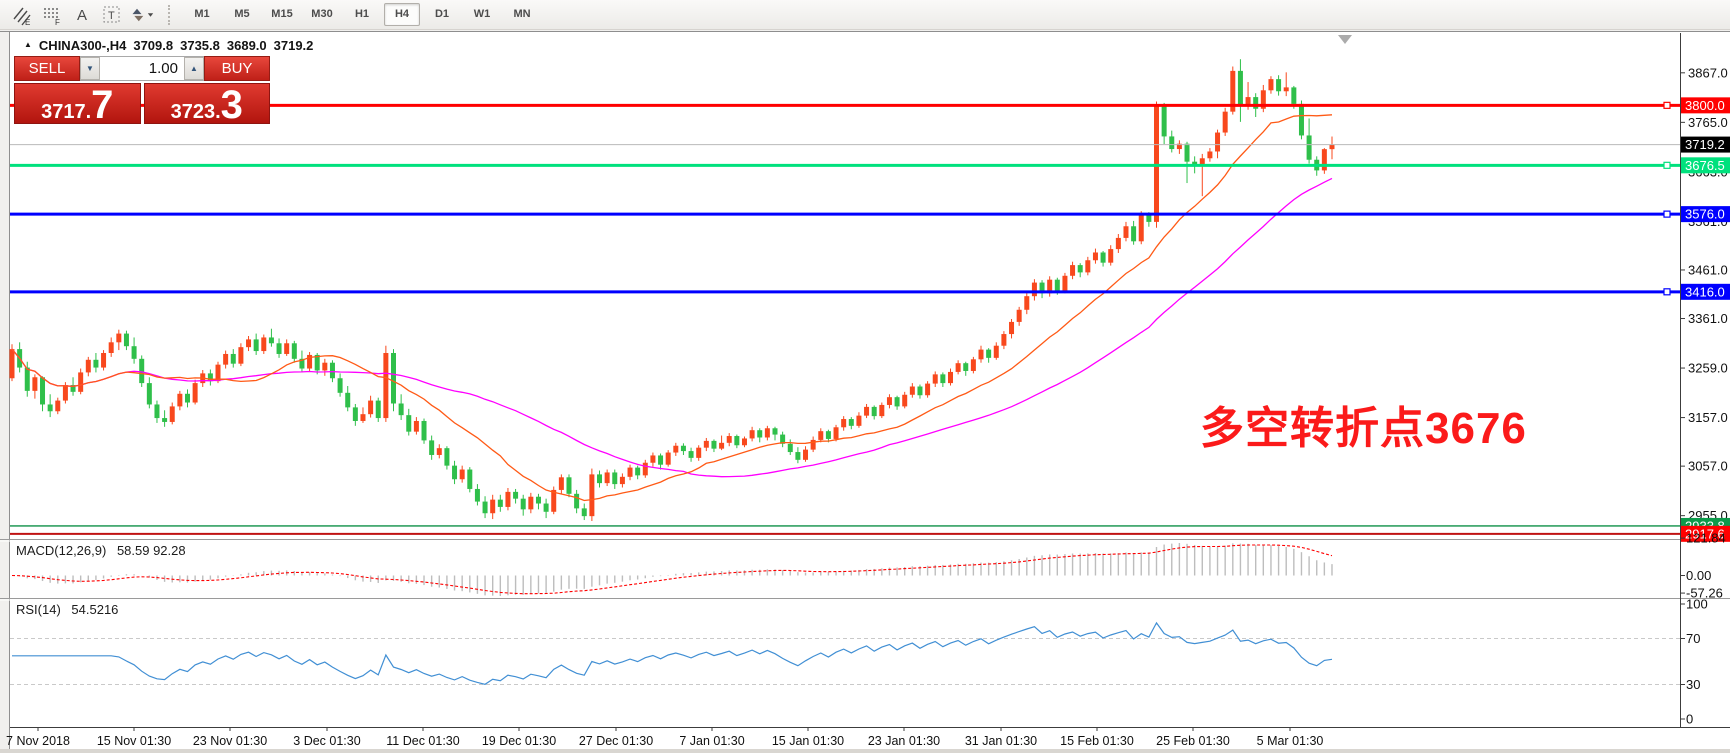  Describe the element at coordinates (1706, 538) in the screenshot. I see `svg-text: 121.84` at that location.